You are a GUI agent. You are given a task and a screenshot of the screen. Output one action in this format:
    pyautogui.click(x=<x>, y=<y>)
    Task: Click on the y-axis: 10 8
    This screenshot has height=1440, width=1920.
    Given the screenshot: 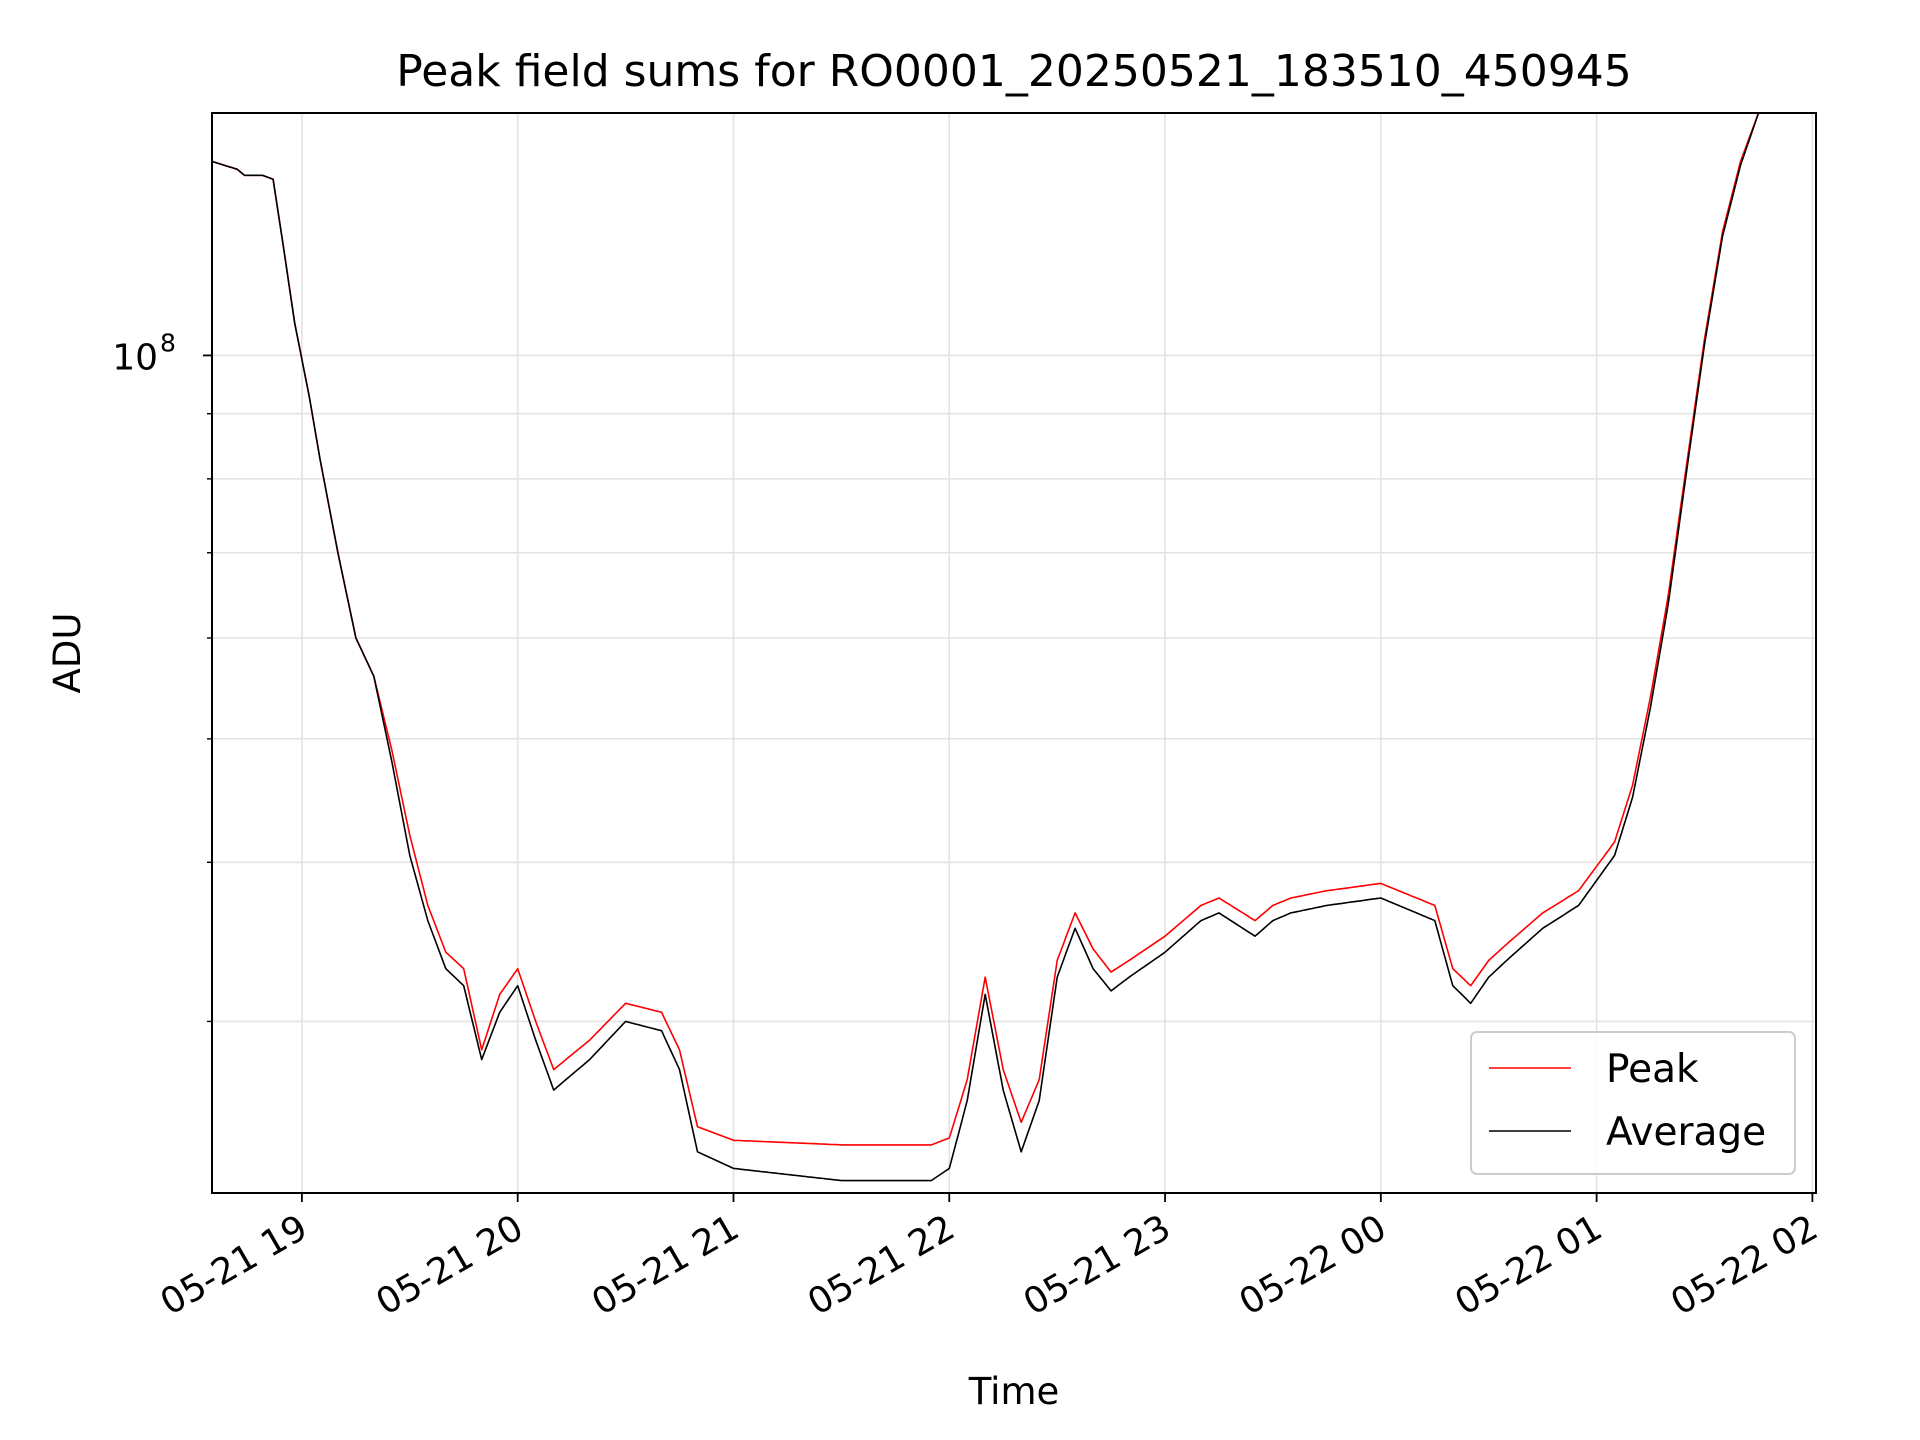 What is the action you would take?
    pyautogui.click(x=162, y=675)
    